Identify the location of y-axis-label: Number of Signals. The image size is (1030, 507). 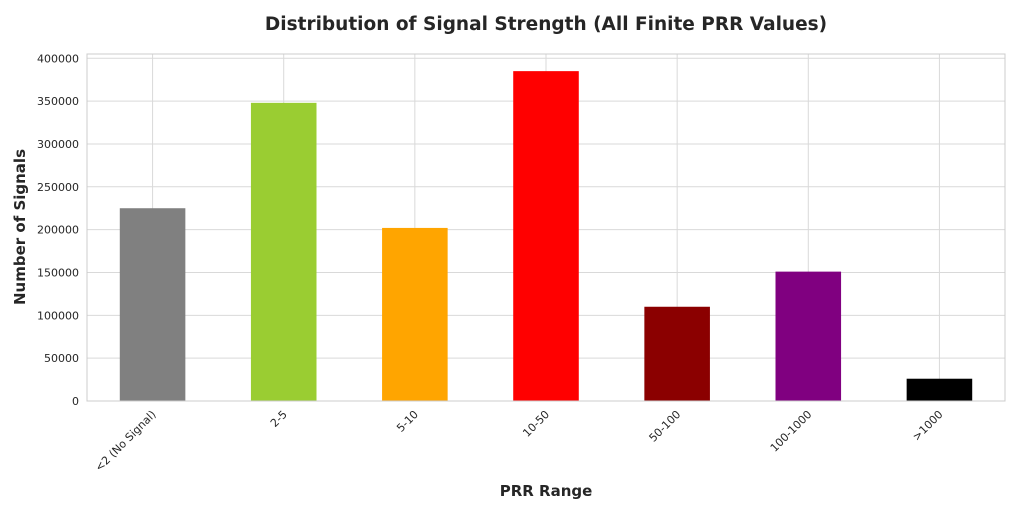
(20, 227).